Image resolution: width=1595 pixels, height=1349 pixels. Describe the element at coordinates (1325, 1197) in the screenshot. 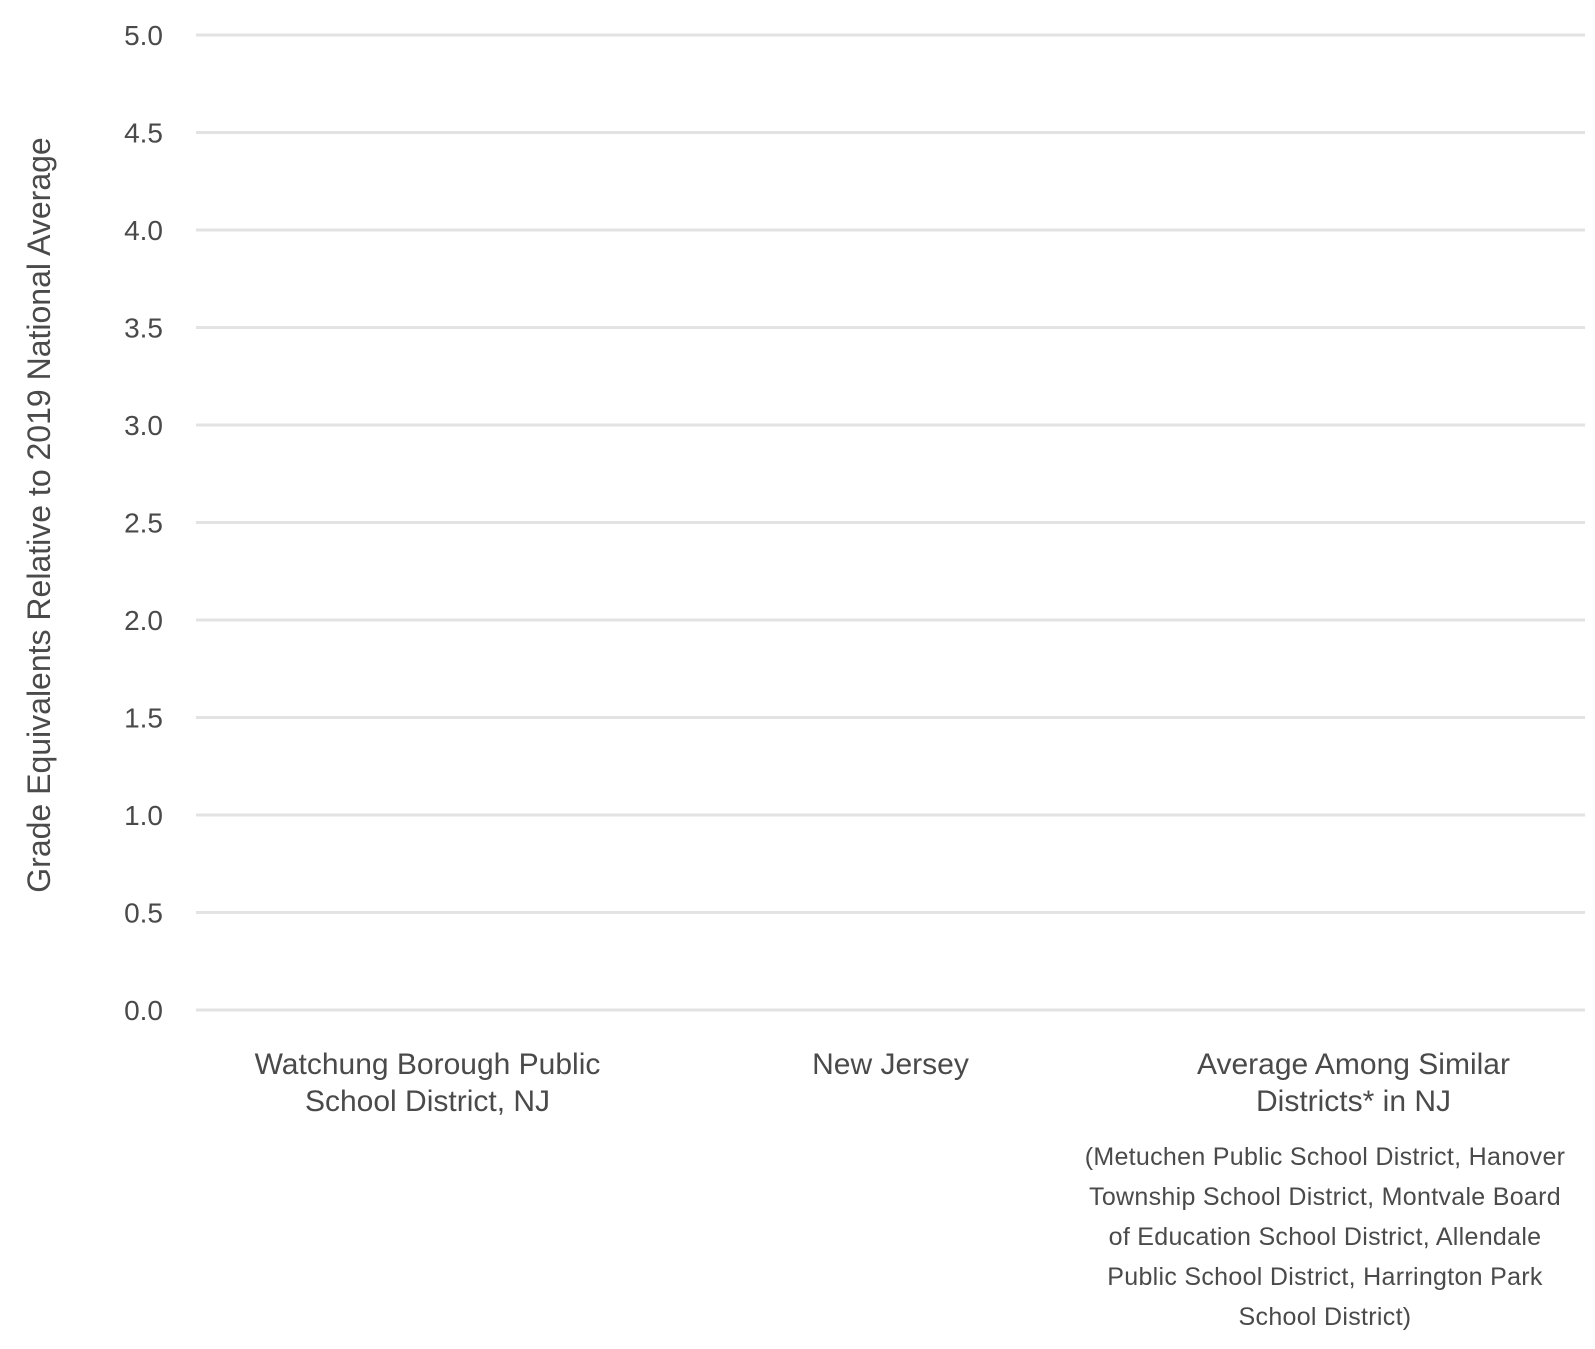

I see `note-line: Township School District, Montvale Board` at that location.